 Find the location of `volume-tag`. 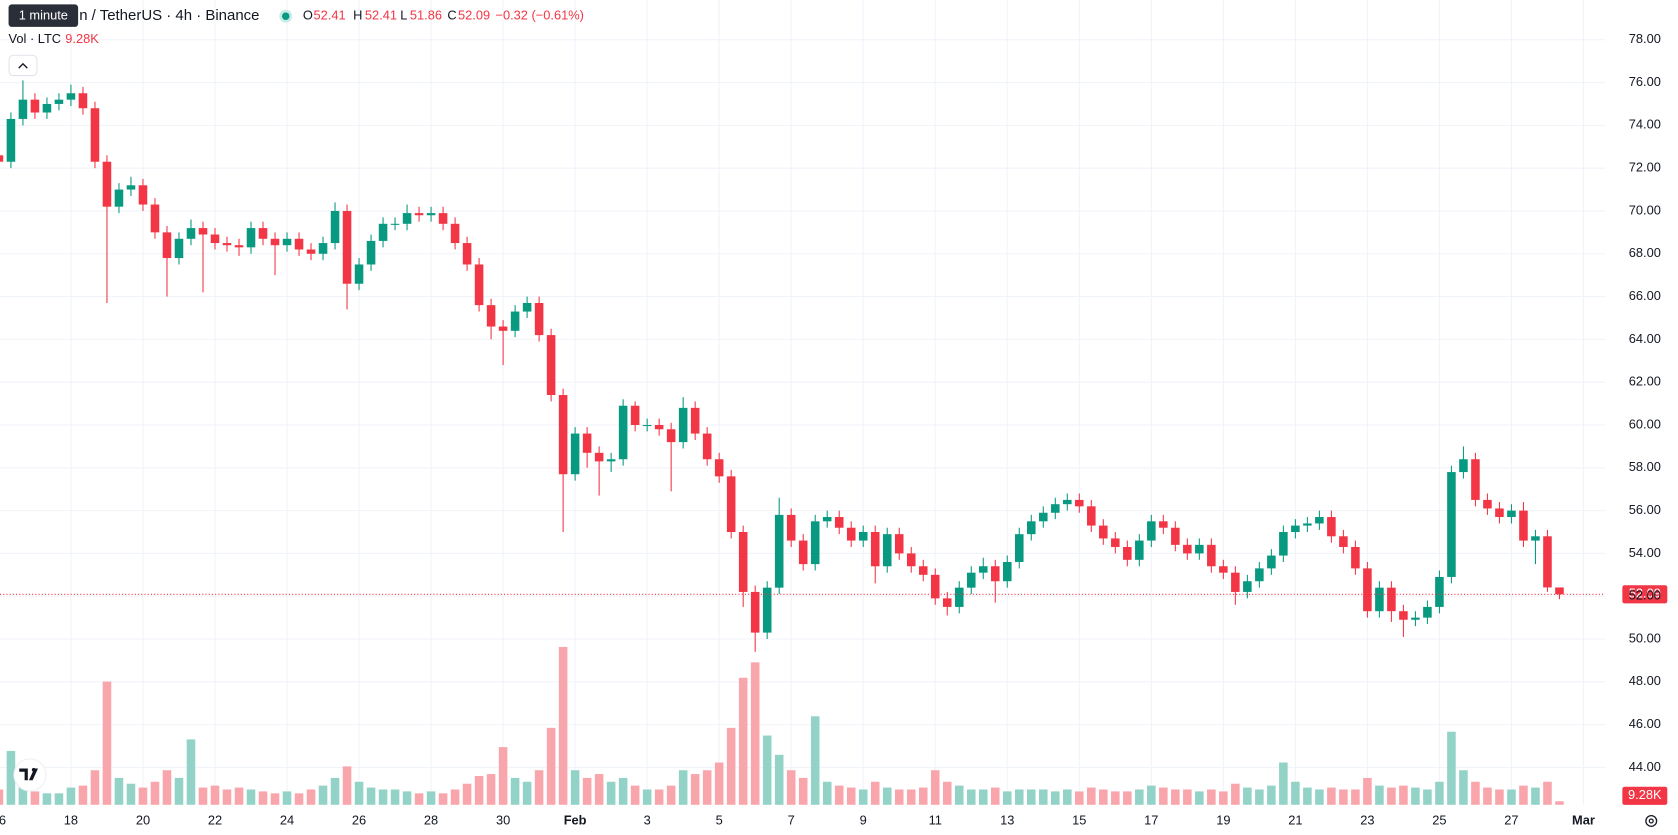

volume-tag is located at coordinates (1645, 795).